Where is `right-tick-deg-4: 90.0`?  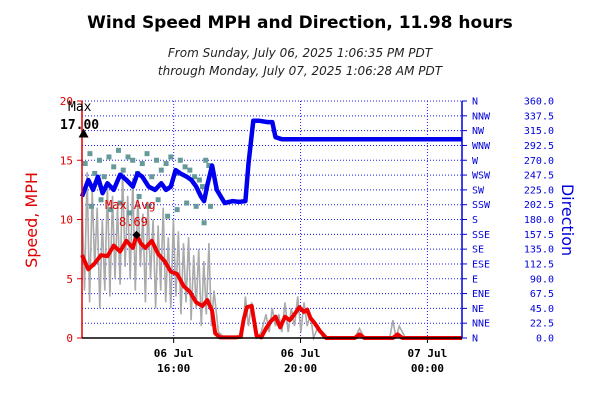
right-tick-deg-4: 90.0 is located at coordinates (542, 279).